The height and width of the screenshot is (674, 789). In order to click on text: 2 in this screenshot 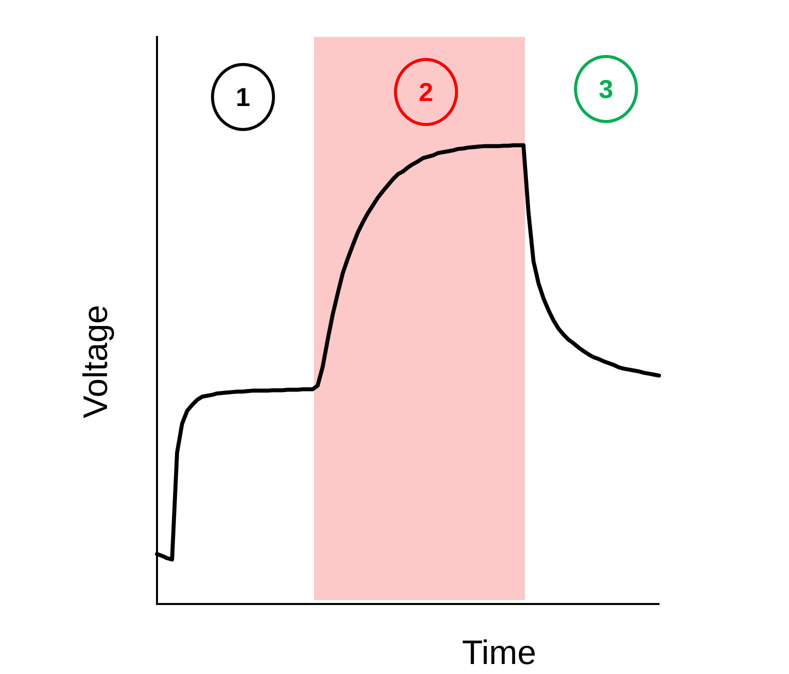, I will do `click(426, 92)`.